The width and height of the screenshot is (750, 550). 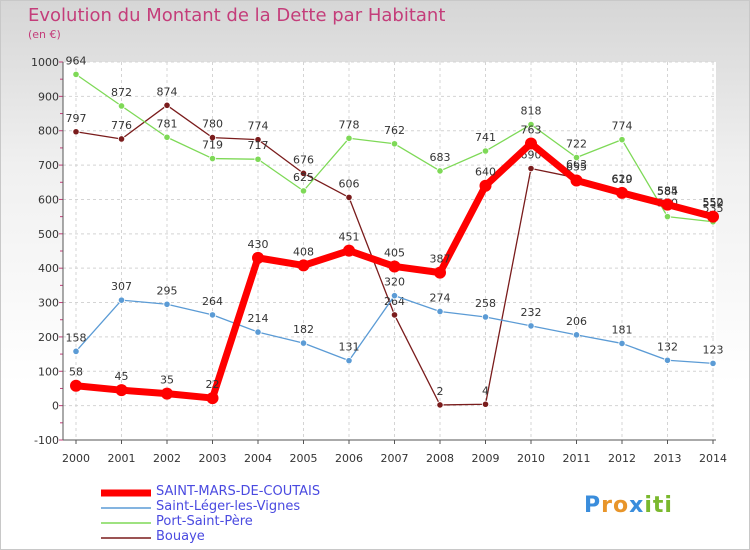 I want to click on x-tick-label: 2012, so click(x=622, y=458).